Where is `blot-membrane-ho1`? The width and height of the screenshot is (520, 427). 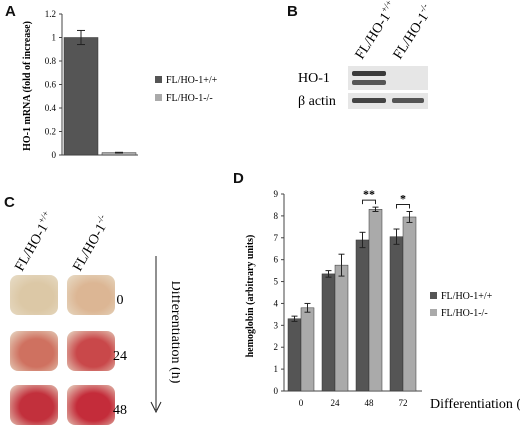
blot-membrane-ho1 is located at coordinates (388, 78).